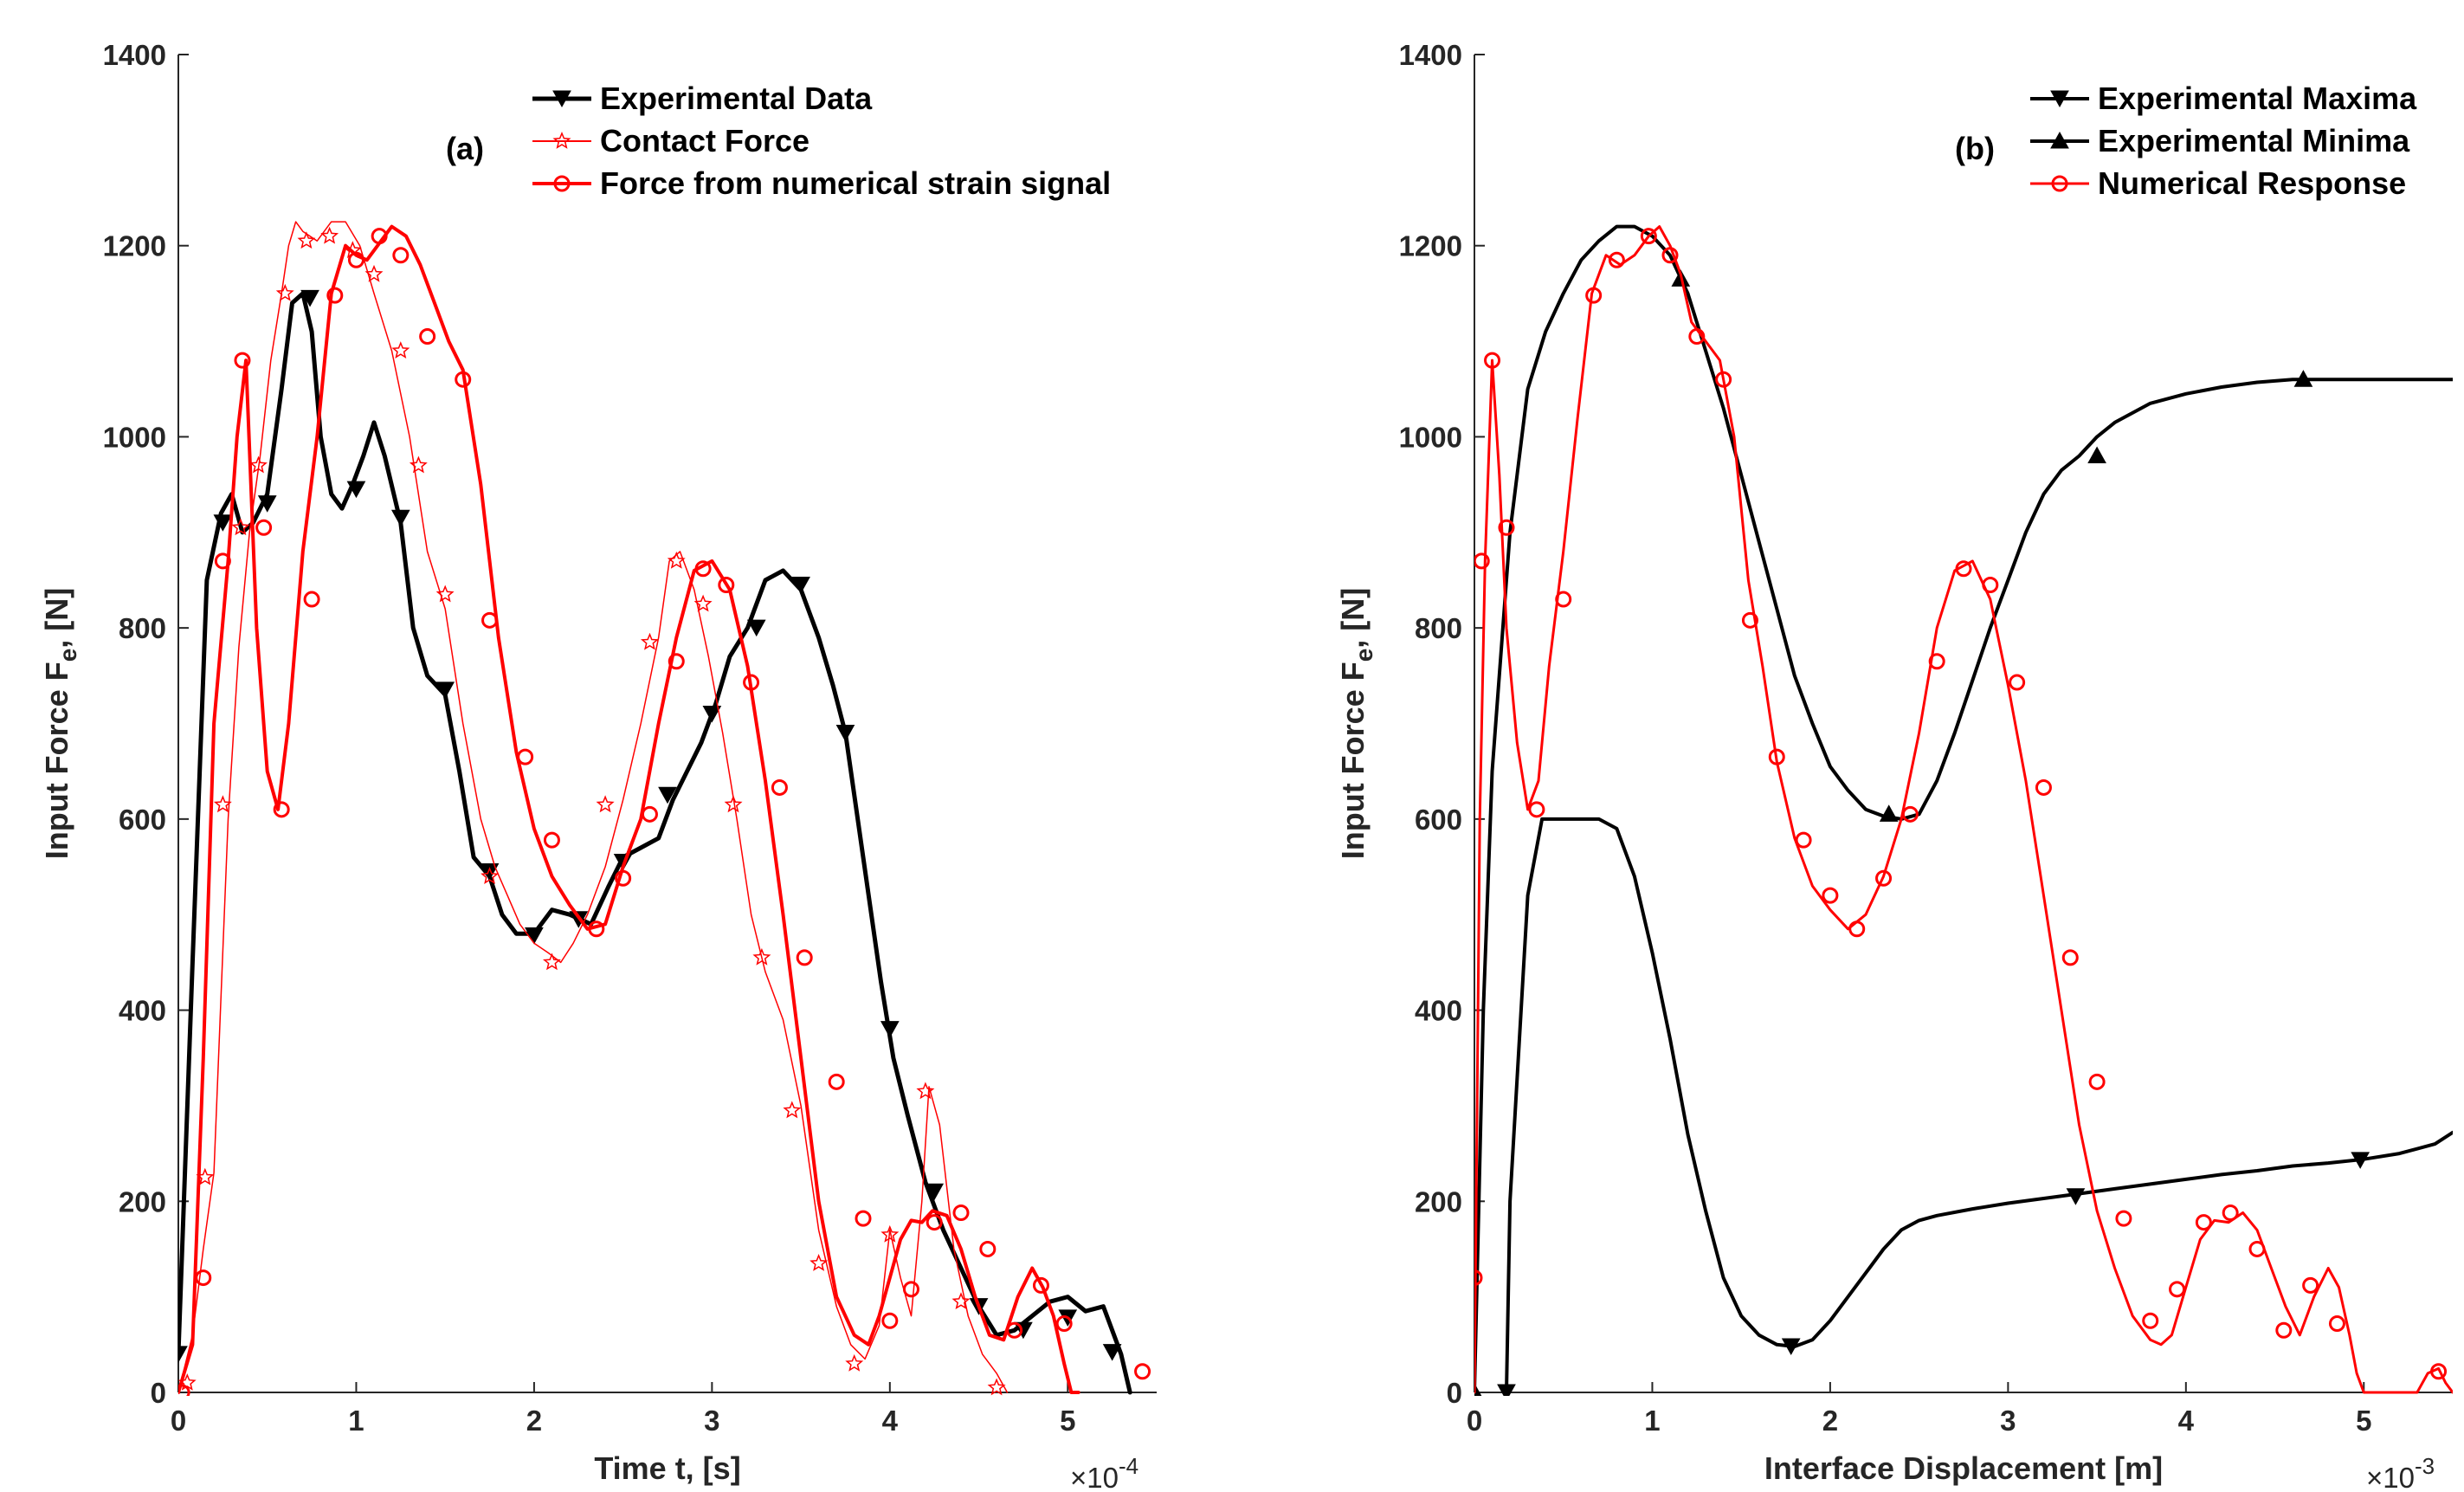 The width and height of the screenshot is (2464, 1492). Describe the element at coordinates (1353, 760) in the screenshot. I see `panel-b-y-axis-label-main: Input Force F` at that location.